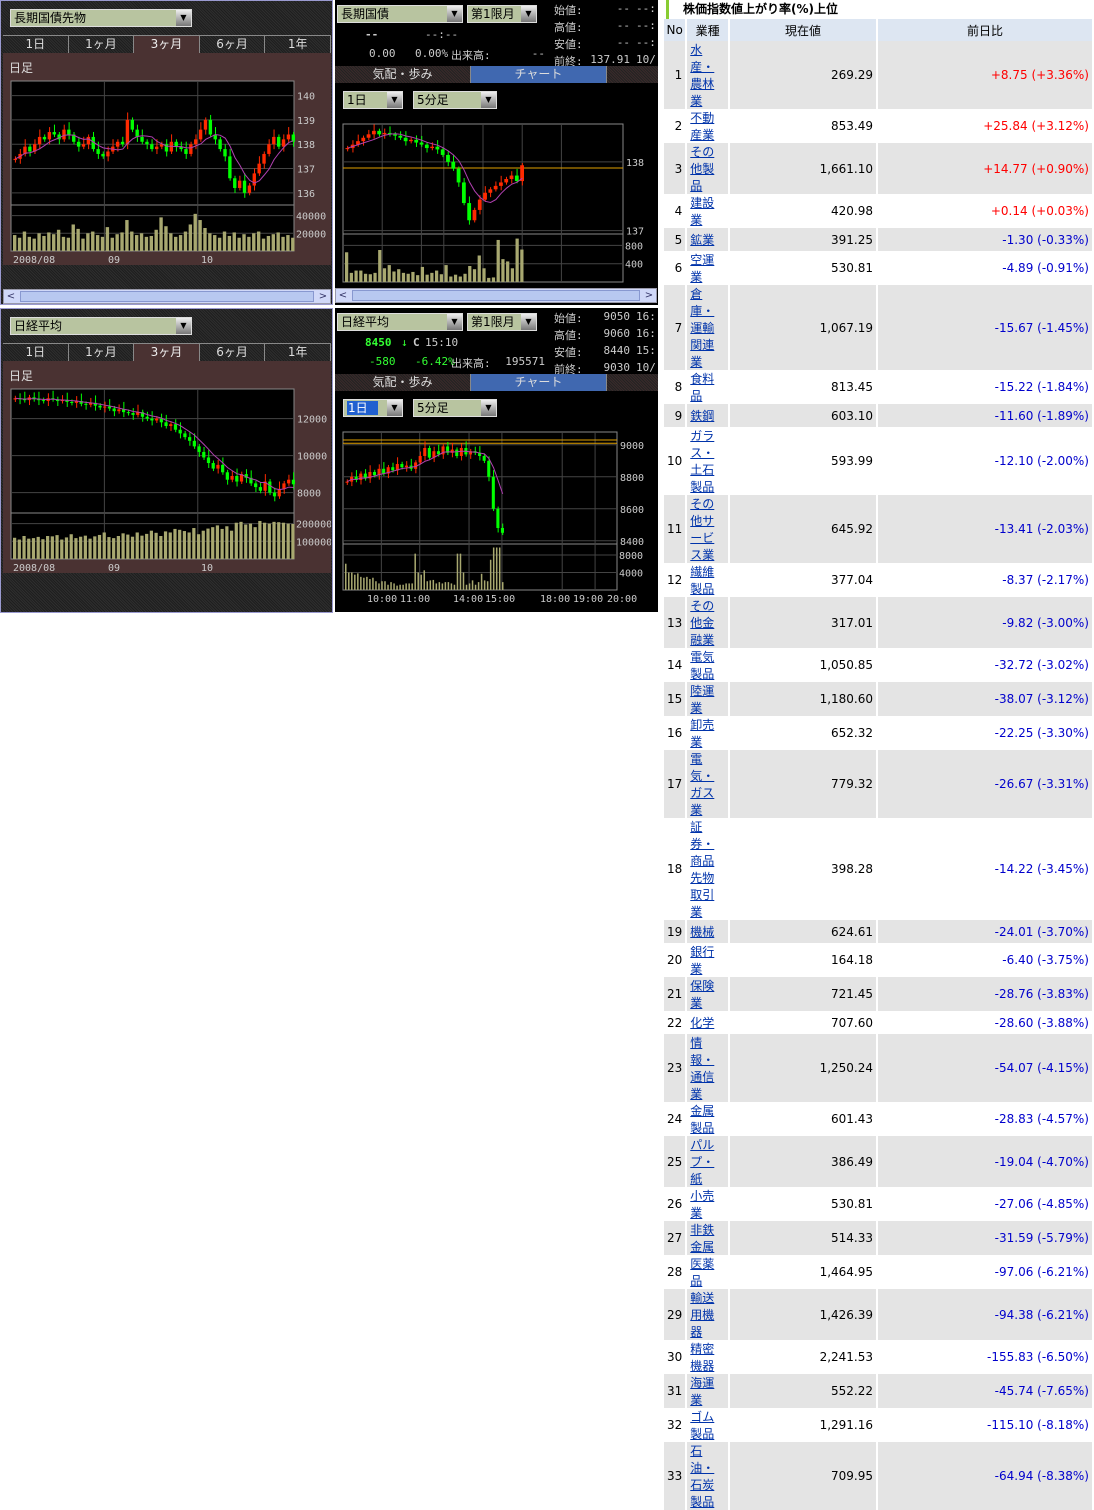 This screenshot has width=1094, height=1510. I want to click on sector-link: 銀行業, so click(702, 960).